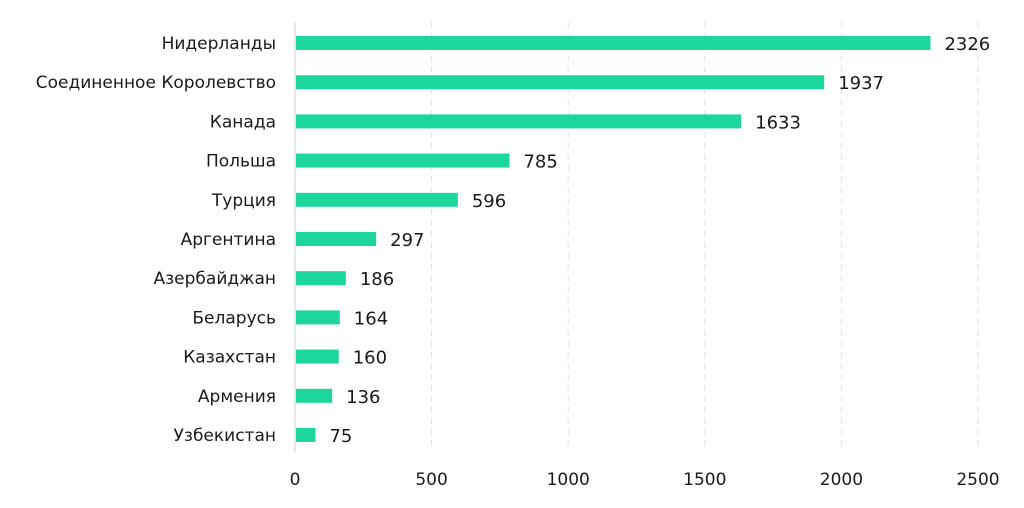  I want to click on category-label: Канада, so click(243, 122).